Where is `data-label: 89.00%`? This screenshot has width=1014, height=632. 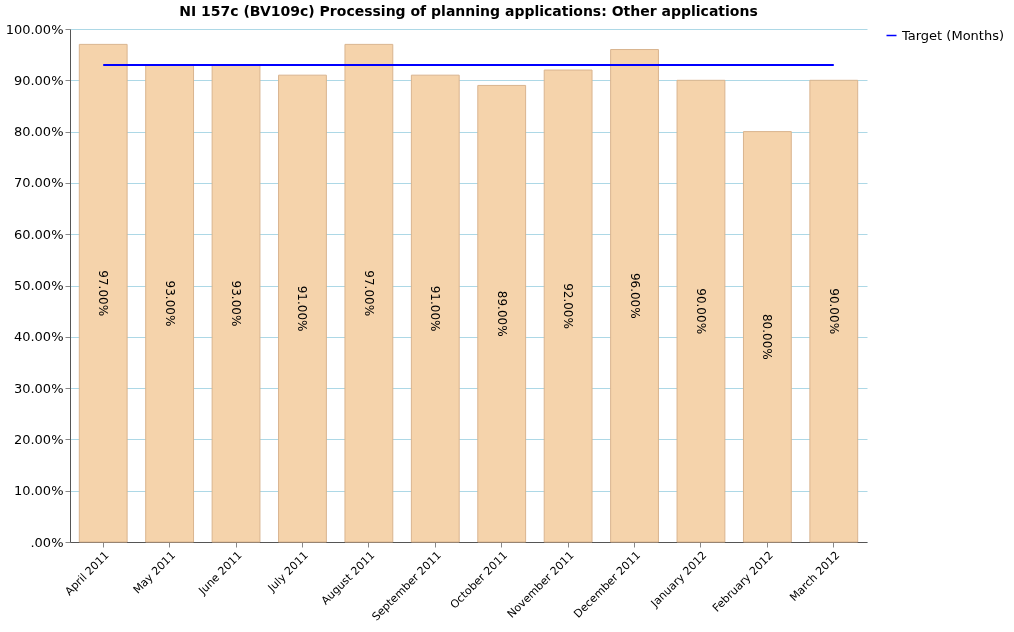 data-label: 89.00% is located at coordinates (501, 313).